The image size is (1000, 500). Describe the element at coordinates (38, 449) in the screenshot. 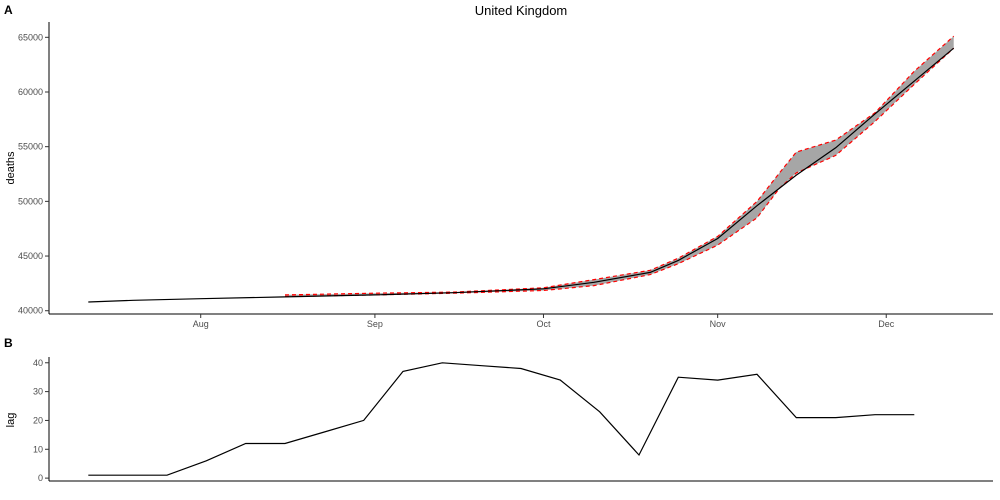

I see `lag-y-tick-label: 10` at that location.